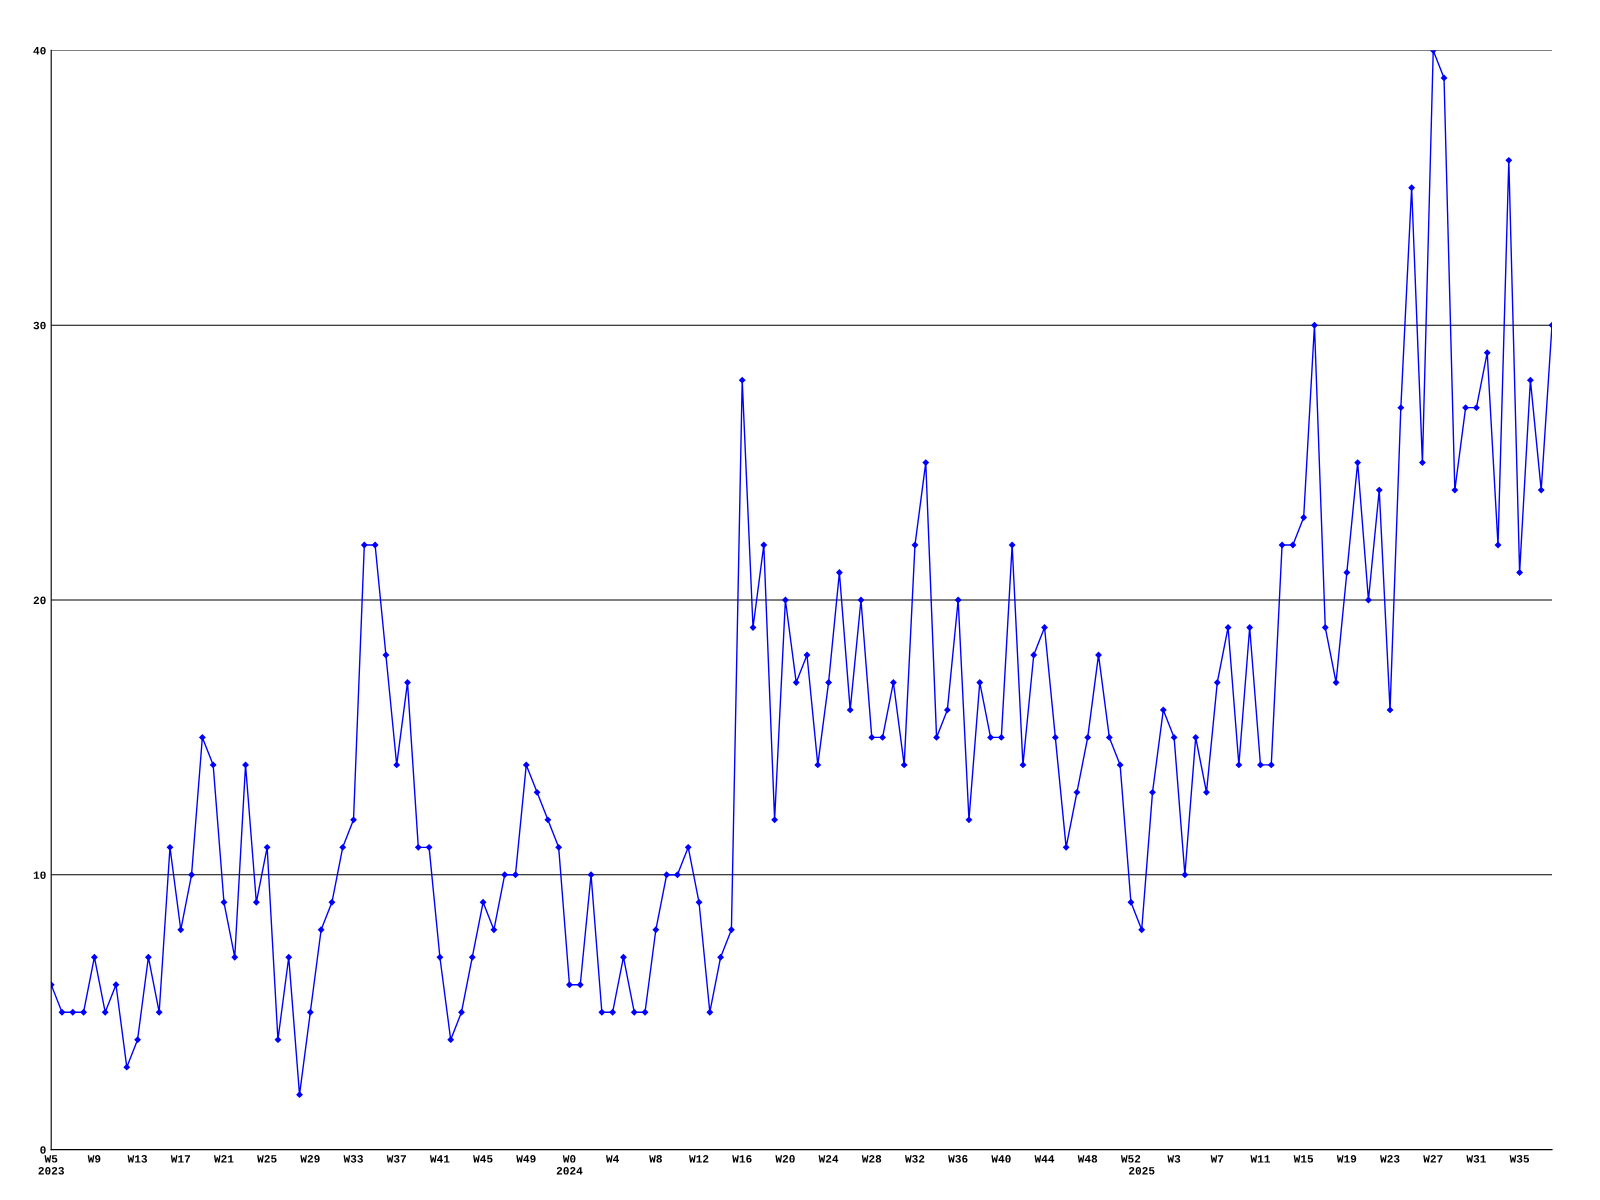 The width and height of the screenshot is (1600, 1200). Describe the element at coordinates (785, 1159) in the screenshot. I see `x-tick-label: W20` at that location.